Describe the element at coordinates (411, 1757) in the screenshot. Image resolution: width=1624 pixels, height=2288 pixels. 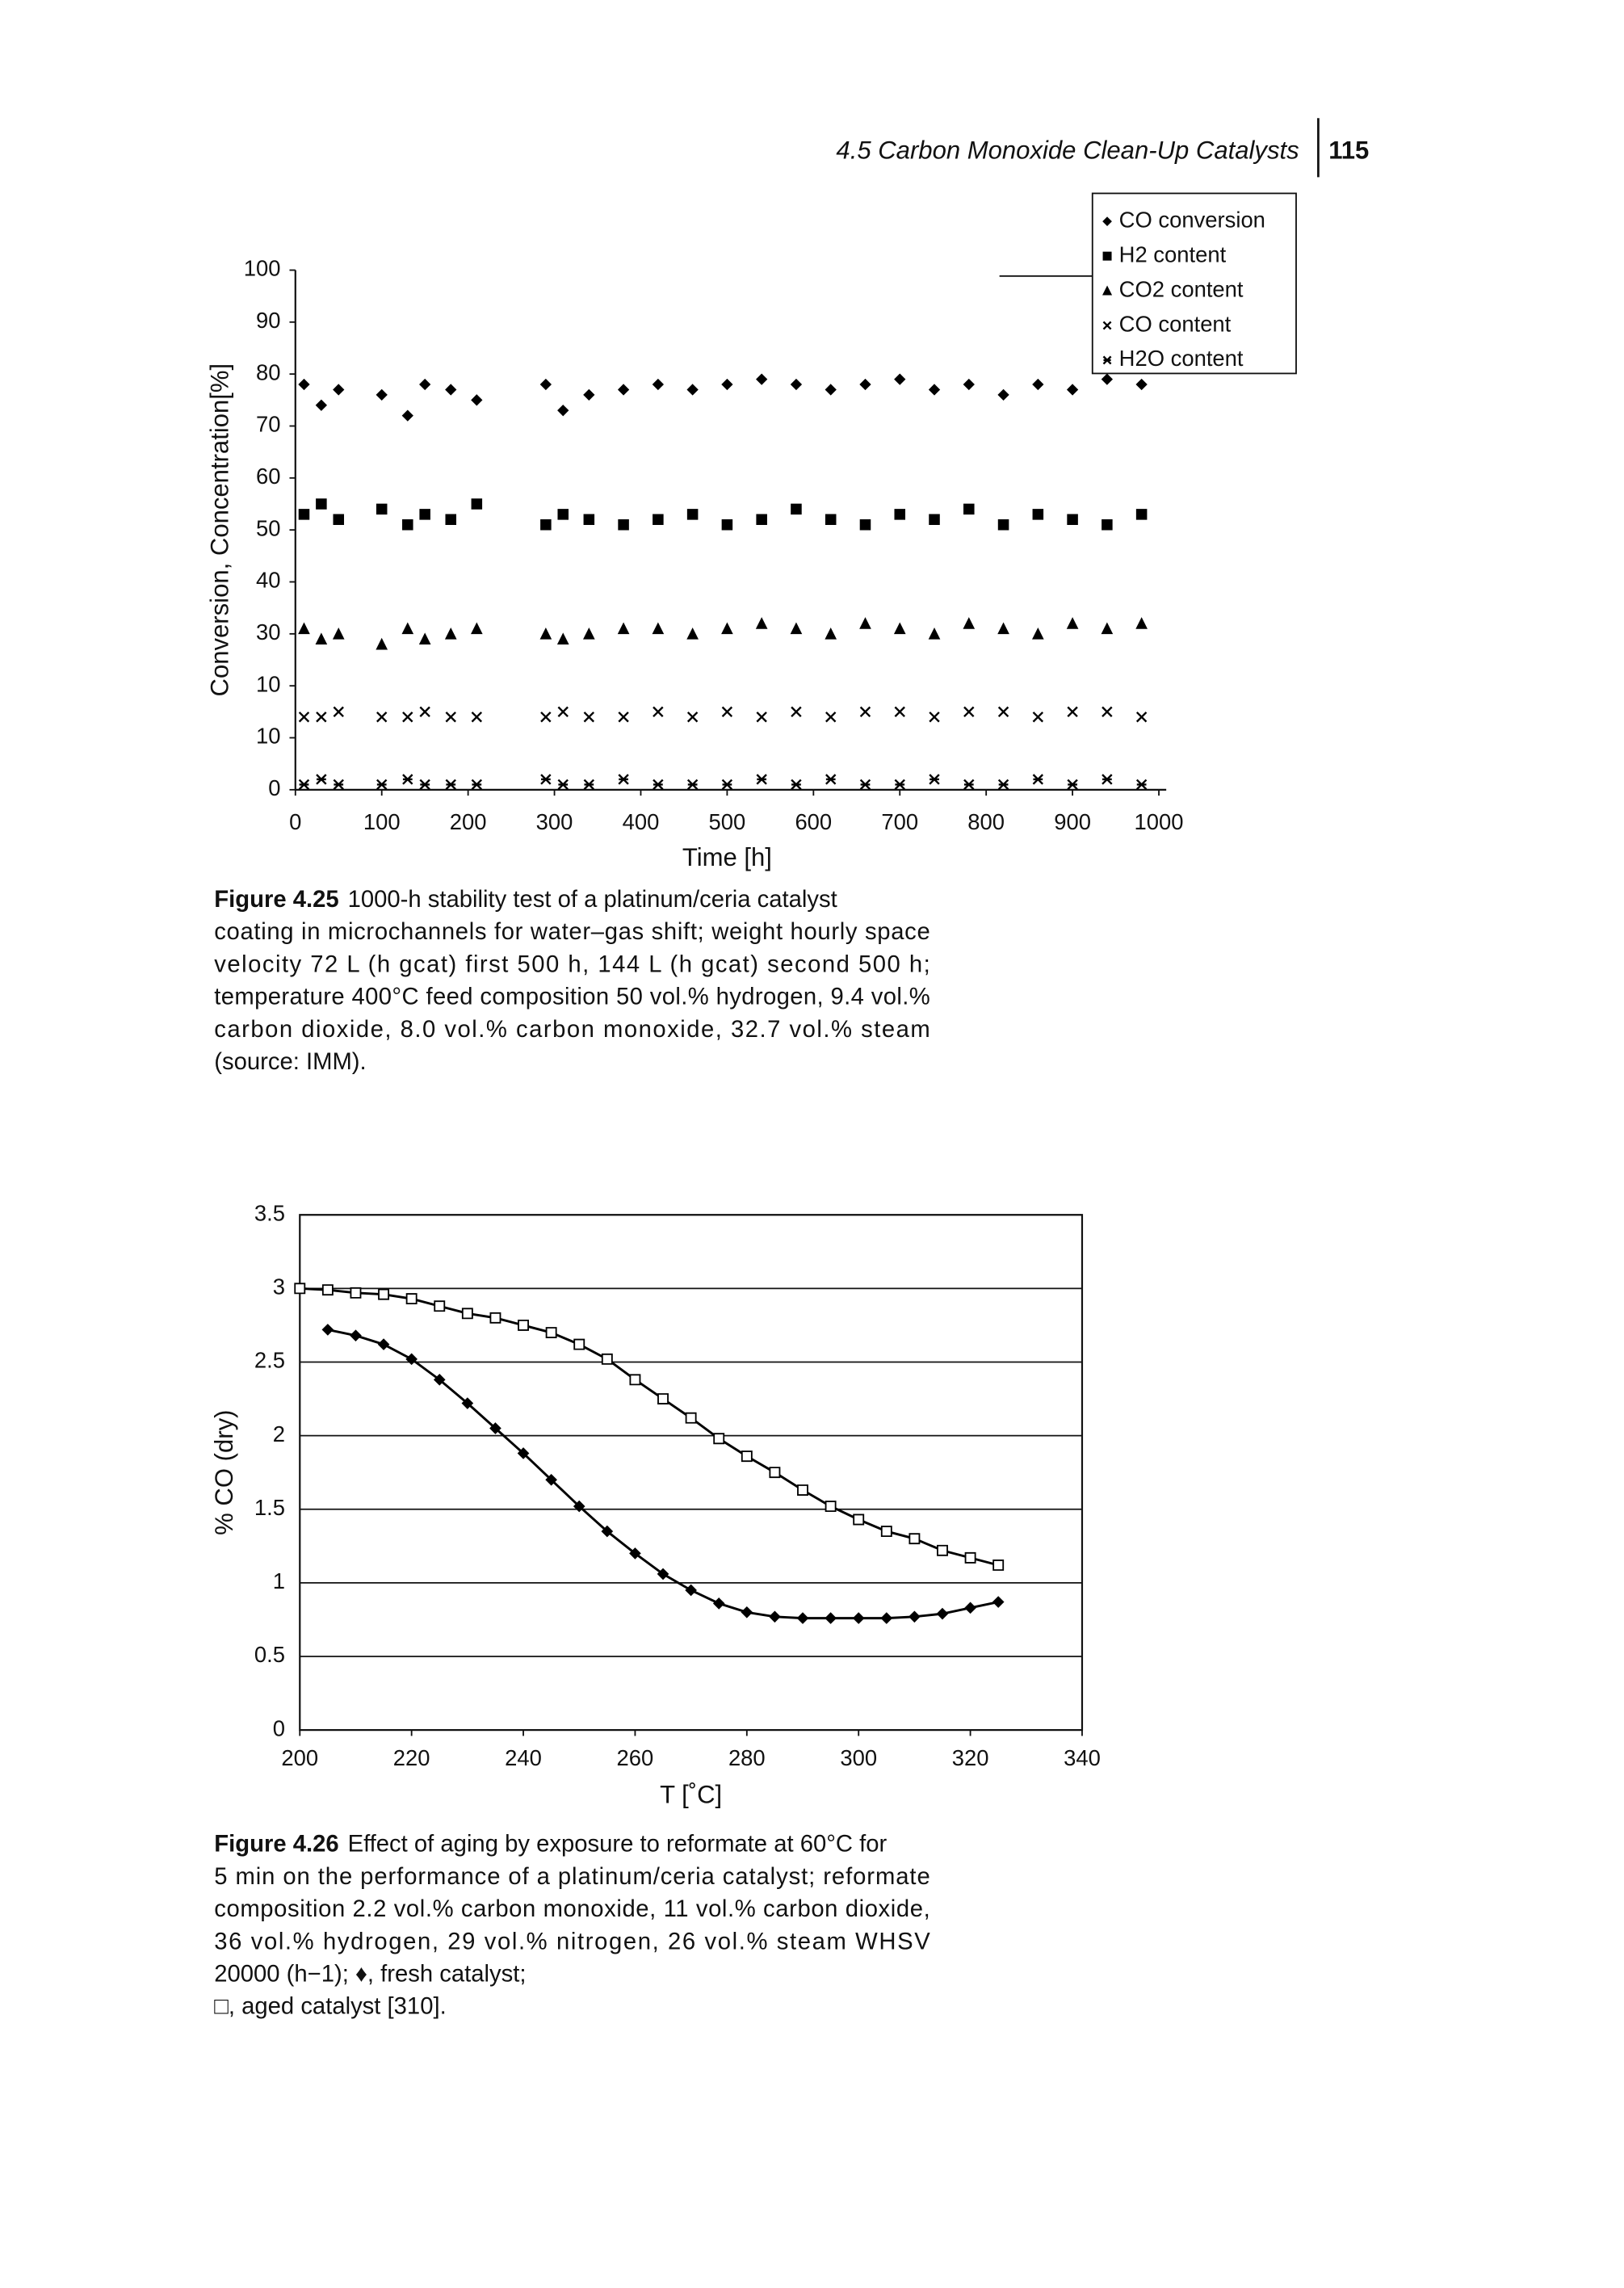
I see `x-tick-label: 220` at that location.